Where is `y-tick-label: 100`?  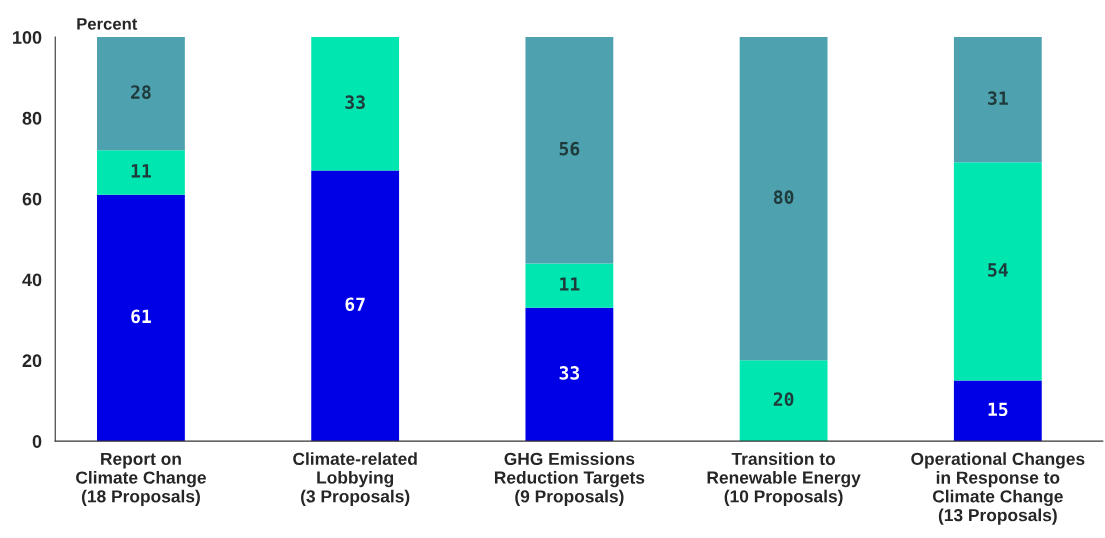
y-tick-label: 100 is located at coordinates (27, 37).